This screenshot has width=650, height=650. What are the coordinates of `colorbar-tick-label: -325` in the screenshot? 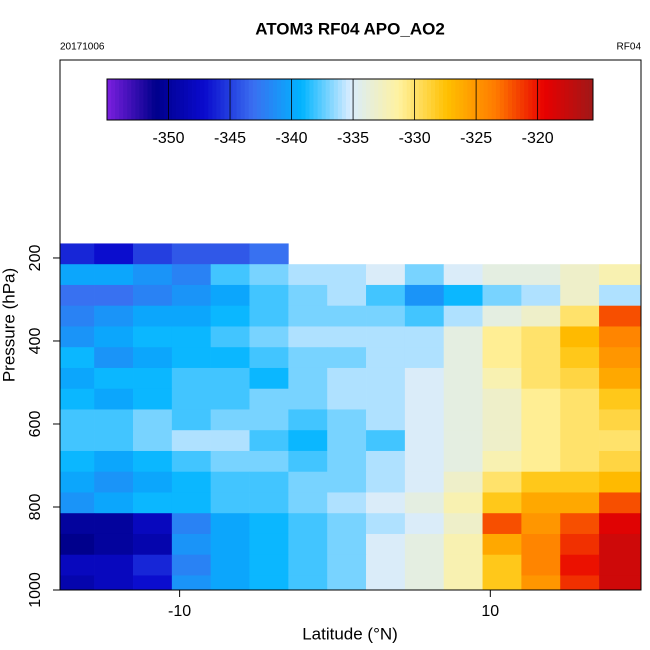 It's located at (476, 138).